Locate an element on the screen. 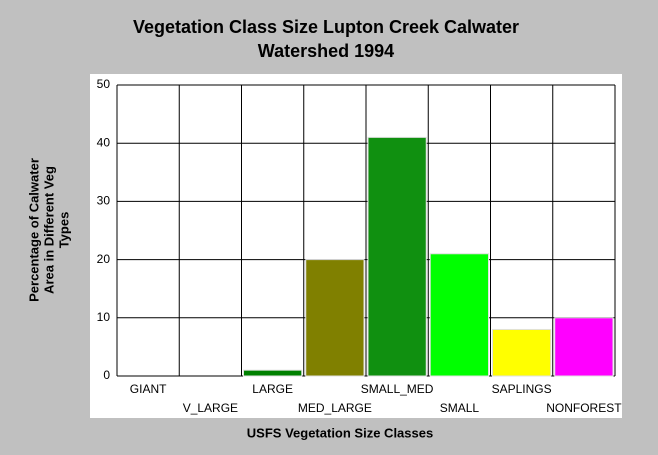 The image size is (658, 455). x-tick-label: NONFOREST is located at coordinates (584, 408).